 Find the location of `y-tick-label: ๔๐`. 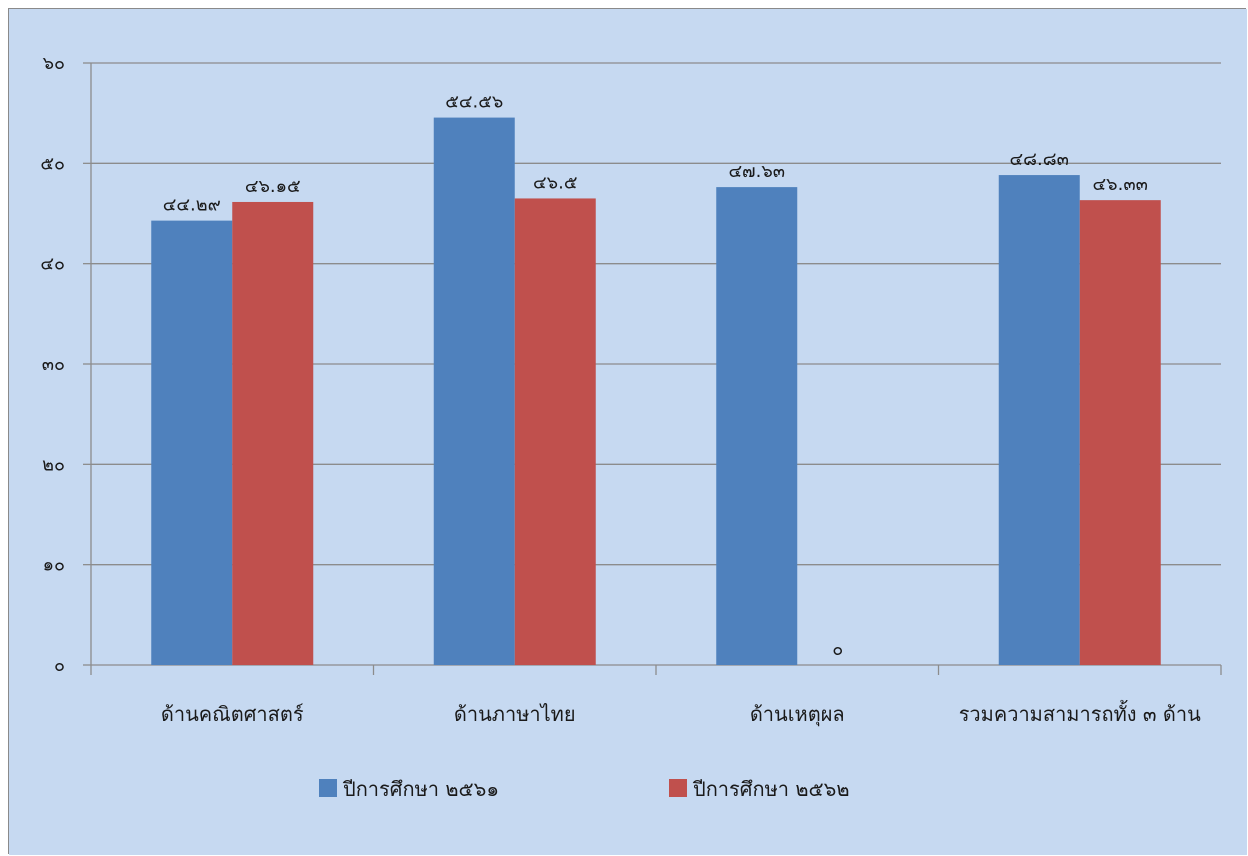

y-tick-label: ๔๐ is located at coordinates (52, 264).